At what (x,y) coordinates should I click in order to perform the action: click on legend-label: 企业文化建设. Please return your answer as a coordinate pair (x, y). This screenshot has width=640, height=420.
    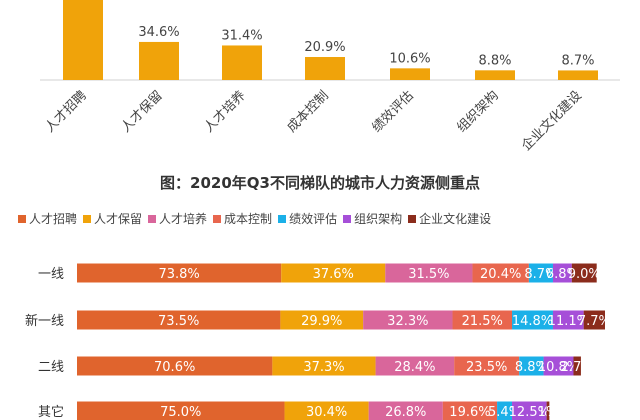
    Looking at the image, I should click on (455, 219).